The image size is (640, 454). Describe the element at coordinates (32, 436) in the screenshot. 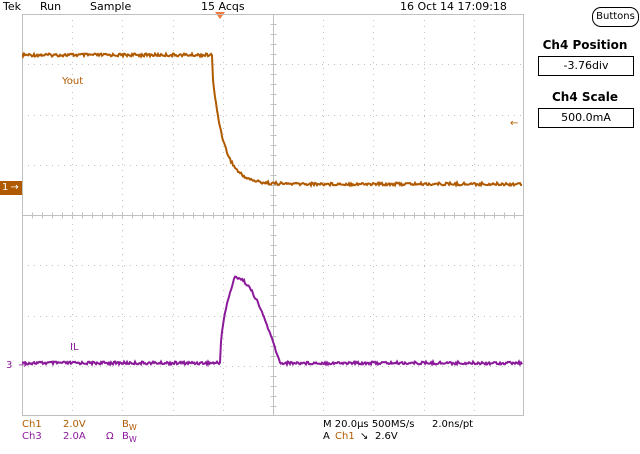

I see `ch3-name: Ch3` at that location.